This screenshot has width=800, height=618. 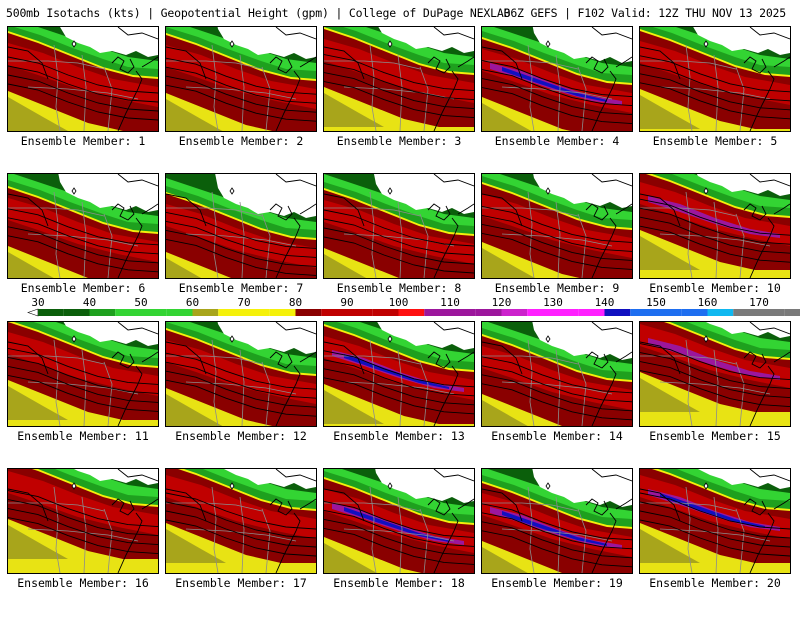 I want to click on color-scale: 30 40 50 60 70 80 90 100 110 120 130 140 150 160 170, so click(x=413, y=306).